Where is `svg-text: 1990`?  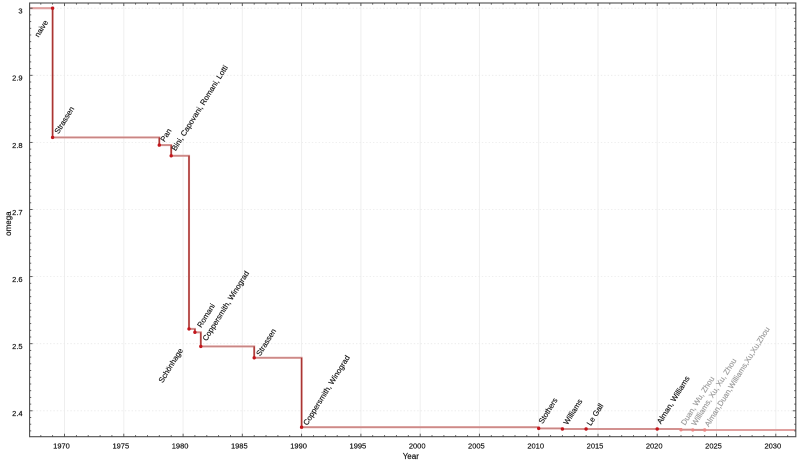 svg-text: 1990 is located at coordinates (298, 446).